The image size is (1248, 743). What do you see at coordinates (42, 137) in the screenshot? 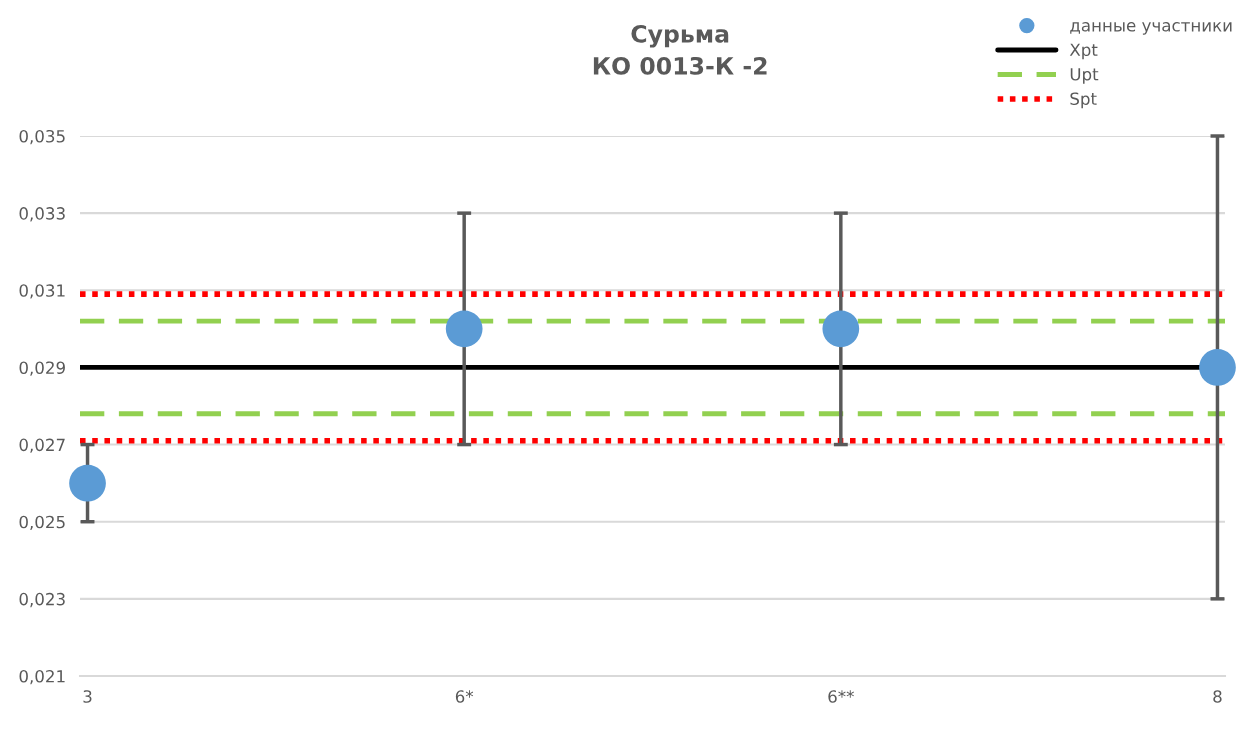
I see `y-tick-label: 0,035` at bounding box center [42, 137].